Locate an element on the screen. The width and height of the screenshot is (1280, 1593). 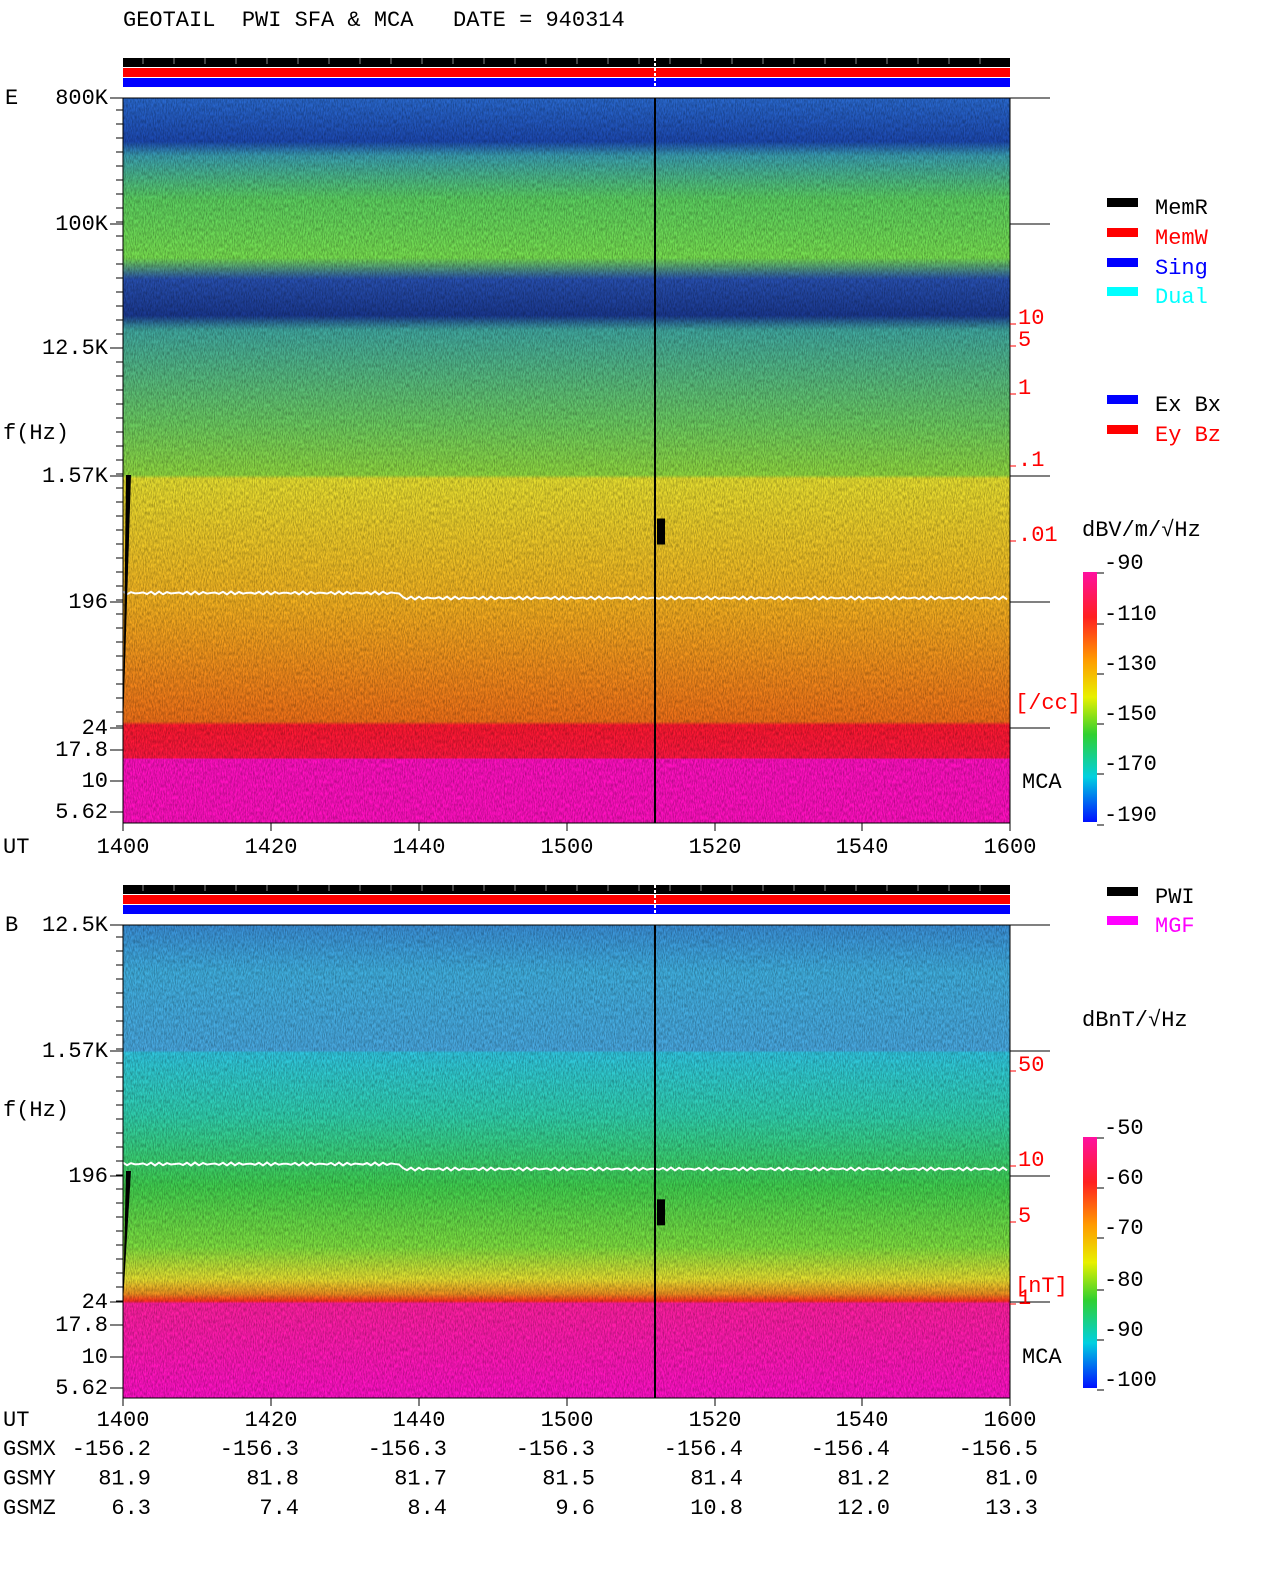
x-tick-label: 1500 is located at coordinates (567, 847).